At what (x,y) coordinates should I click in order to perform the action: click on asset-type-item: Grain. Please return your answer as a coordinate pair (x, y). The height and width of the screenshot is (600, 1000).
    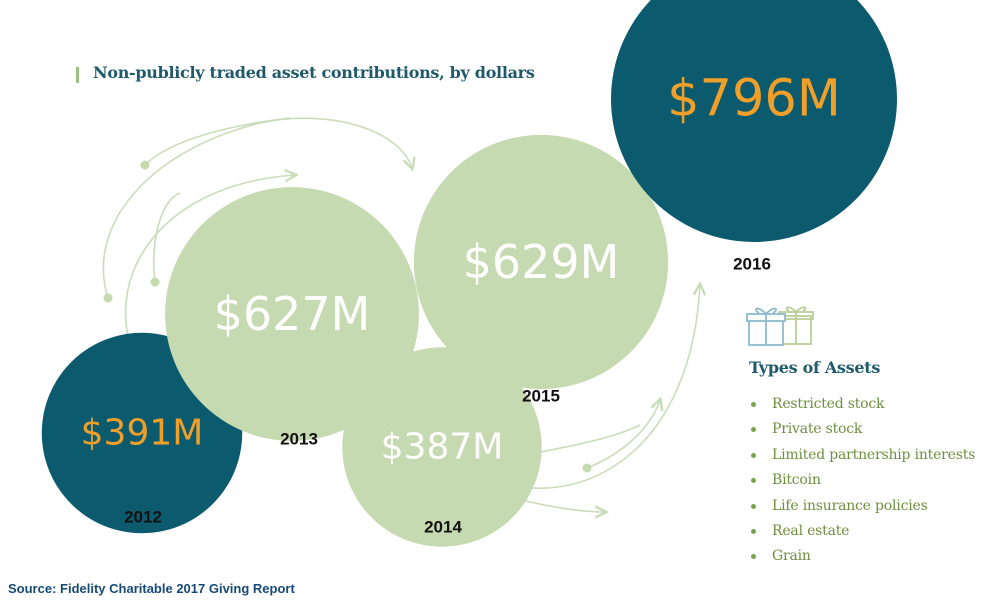
    Looking at the image, I should click on (869, 556).